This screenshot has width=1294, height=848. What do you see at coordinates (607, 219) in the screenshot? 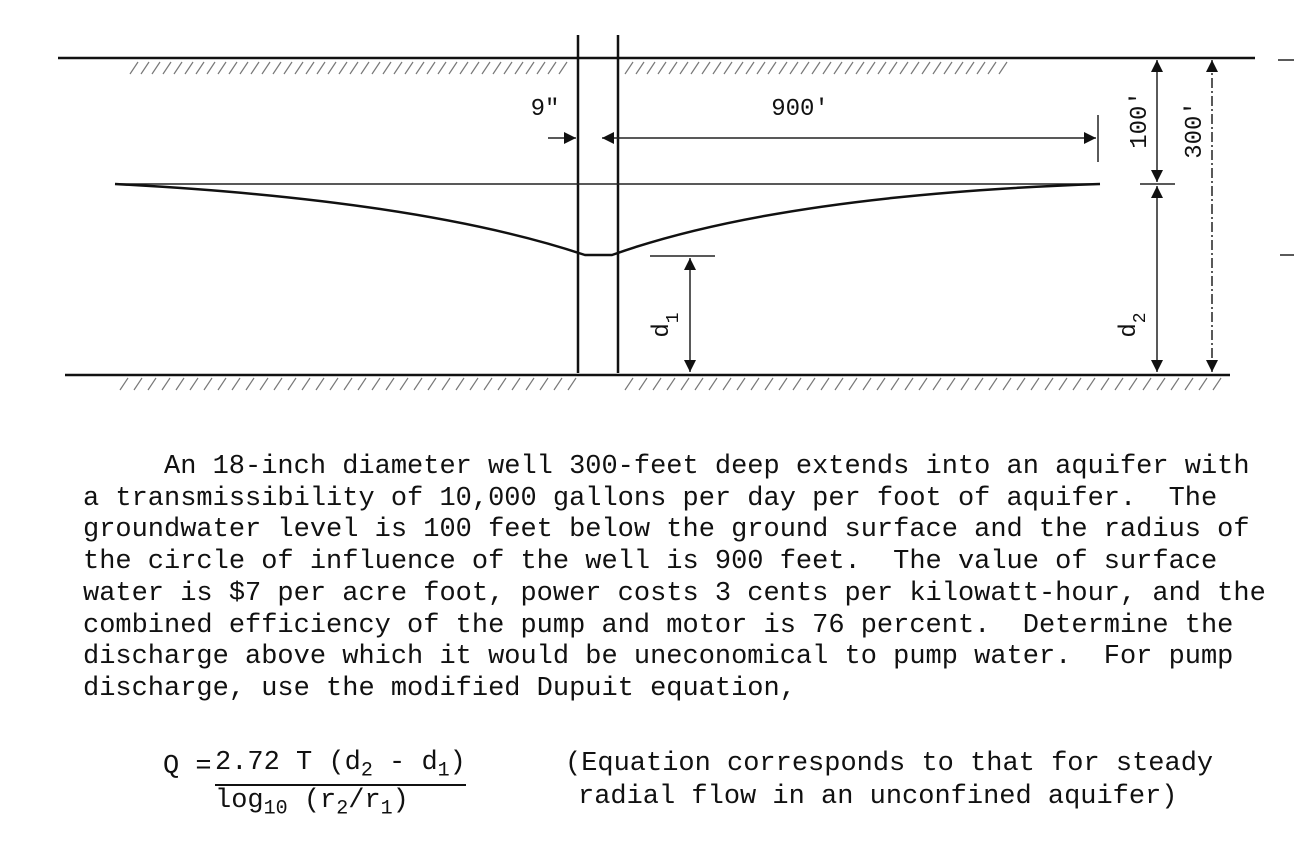
I see `drawdown-curve` at bounding box center [607, 219].